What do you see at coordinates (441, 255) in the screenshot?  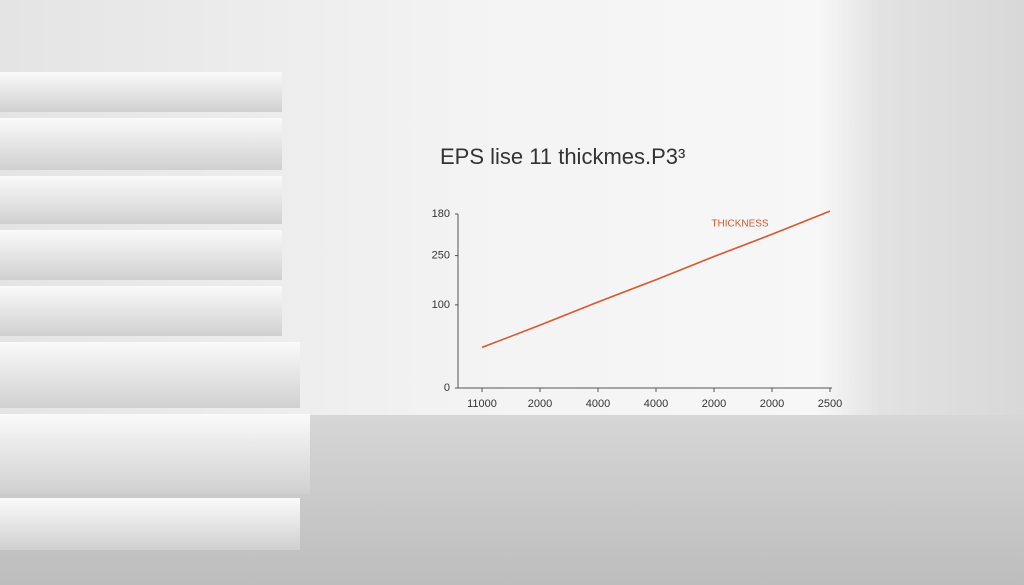 I see `y-tick-label: 250` at bounding box center [441, 255].